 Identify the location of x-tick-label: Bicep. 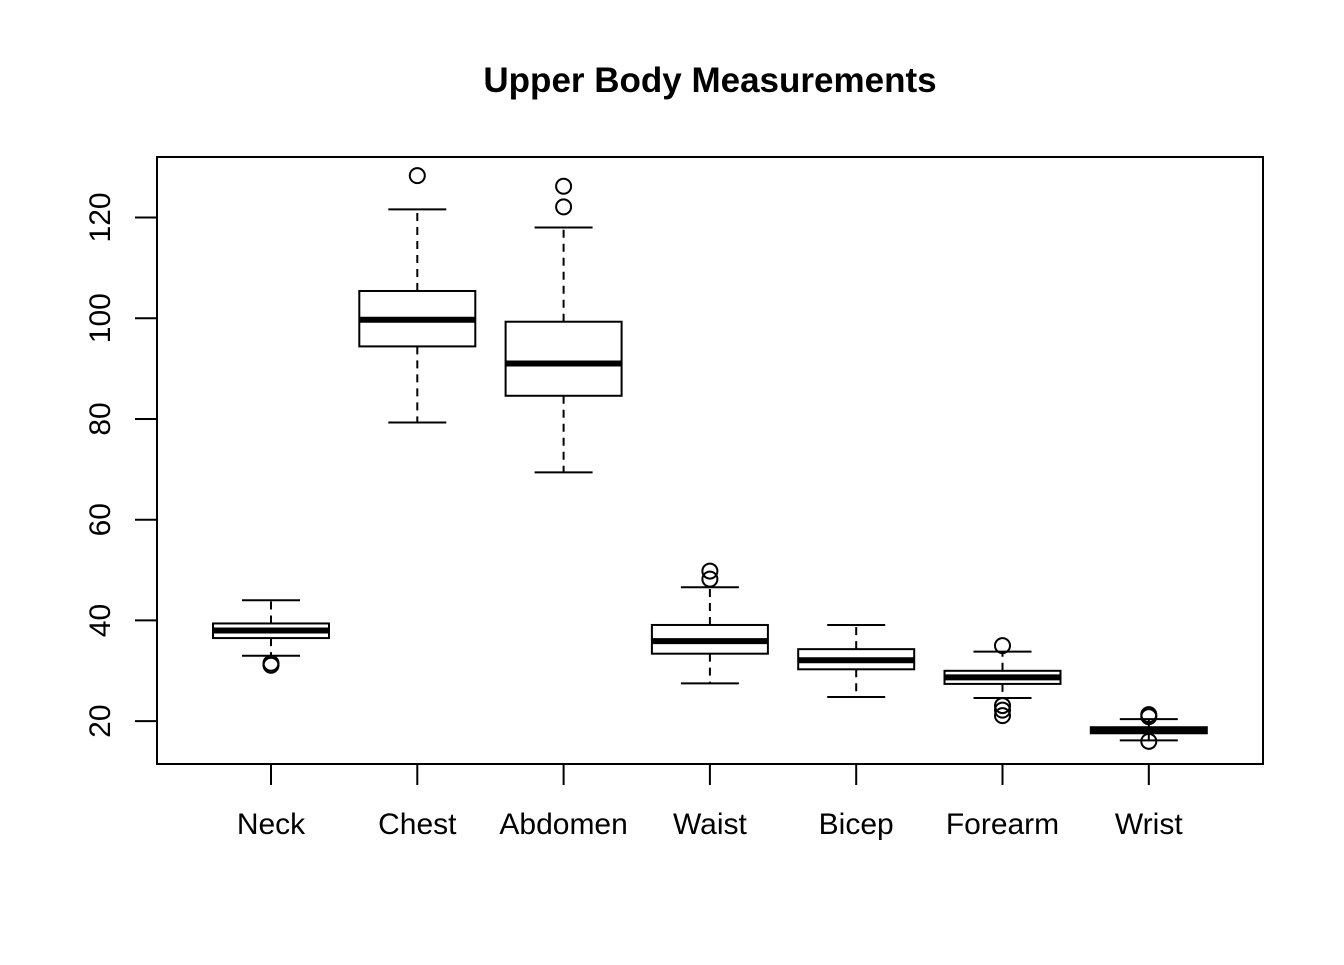
(856, 824).